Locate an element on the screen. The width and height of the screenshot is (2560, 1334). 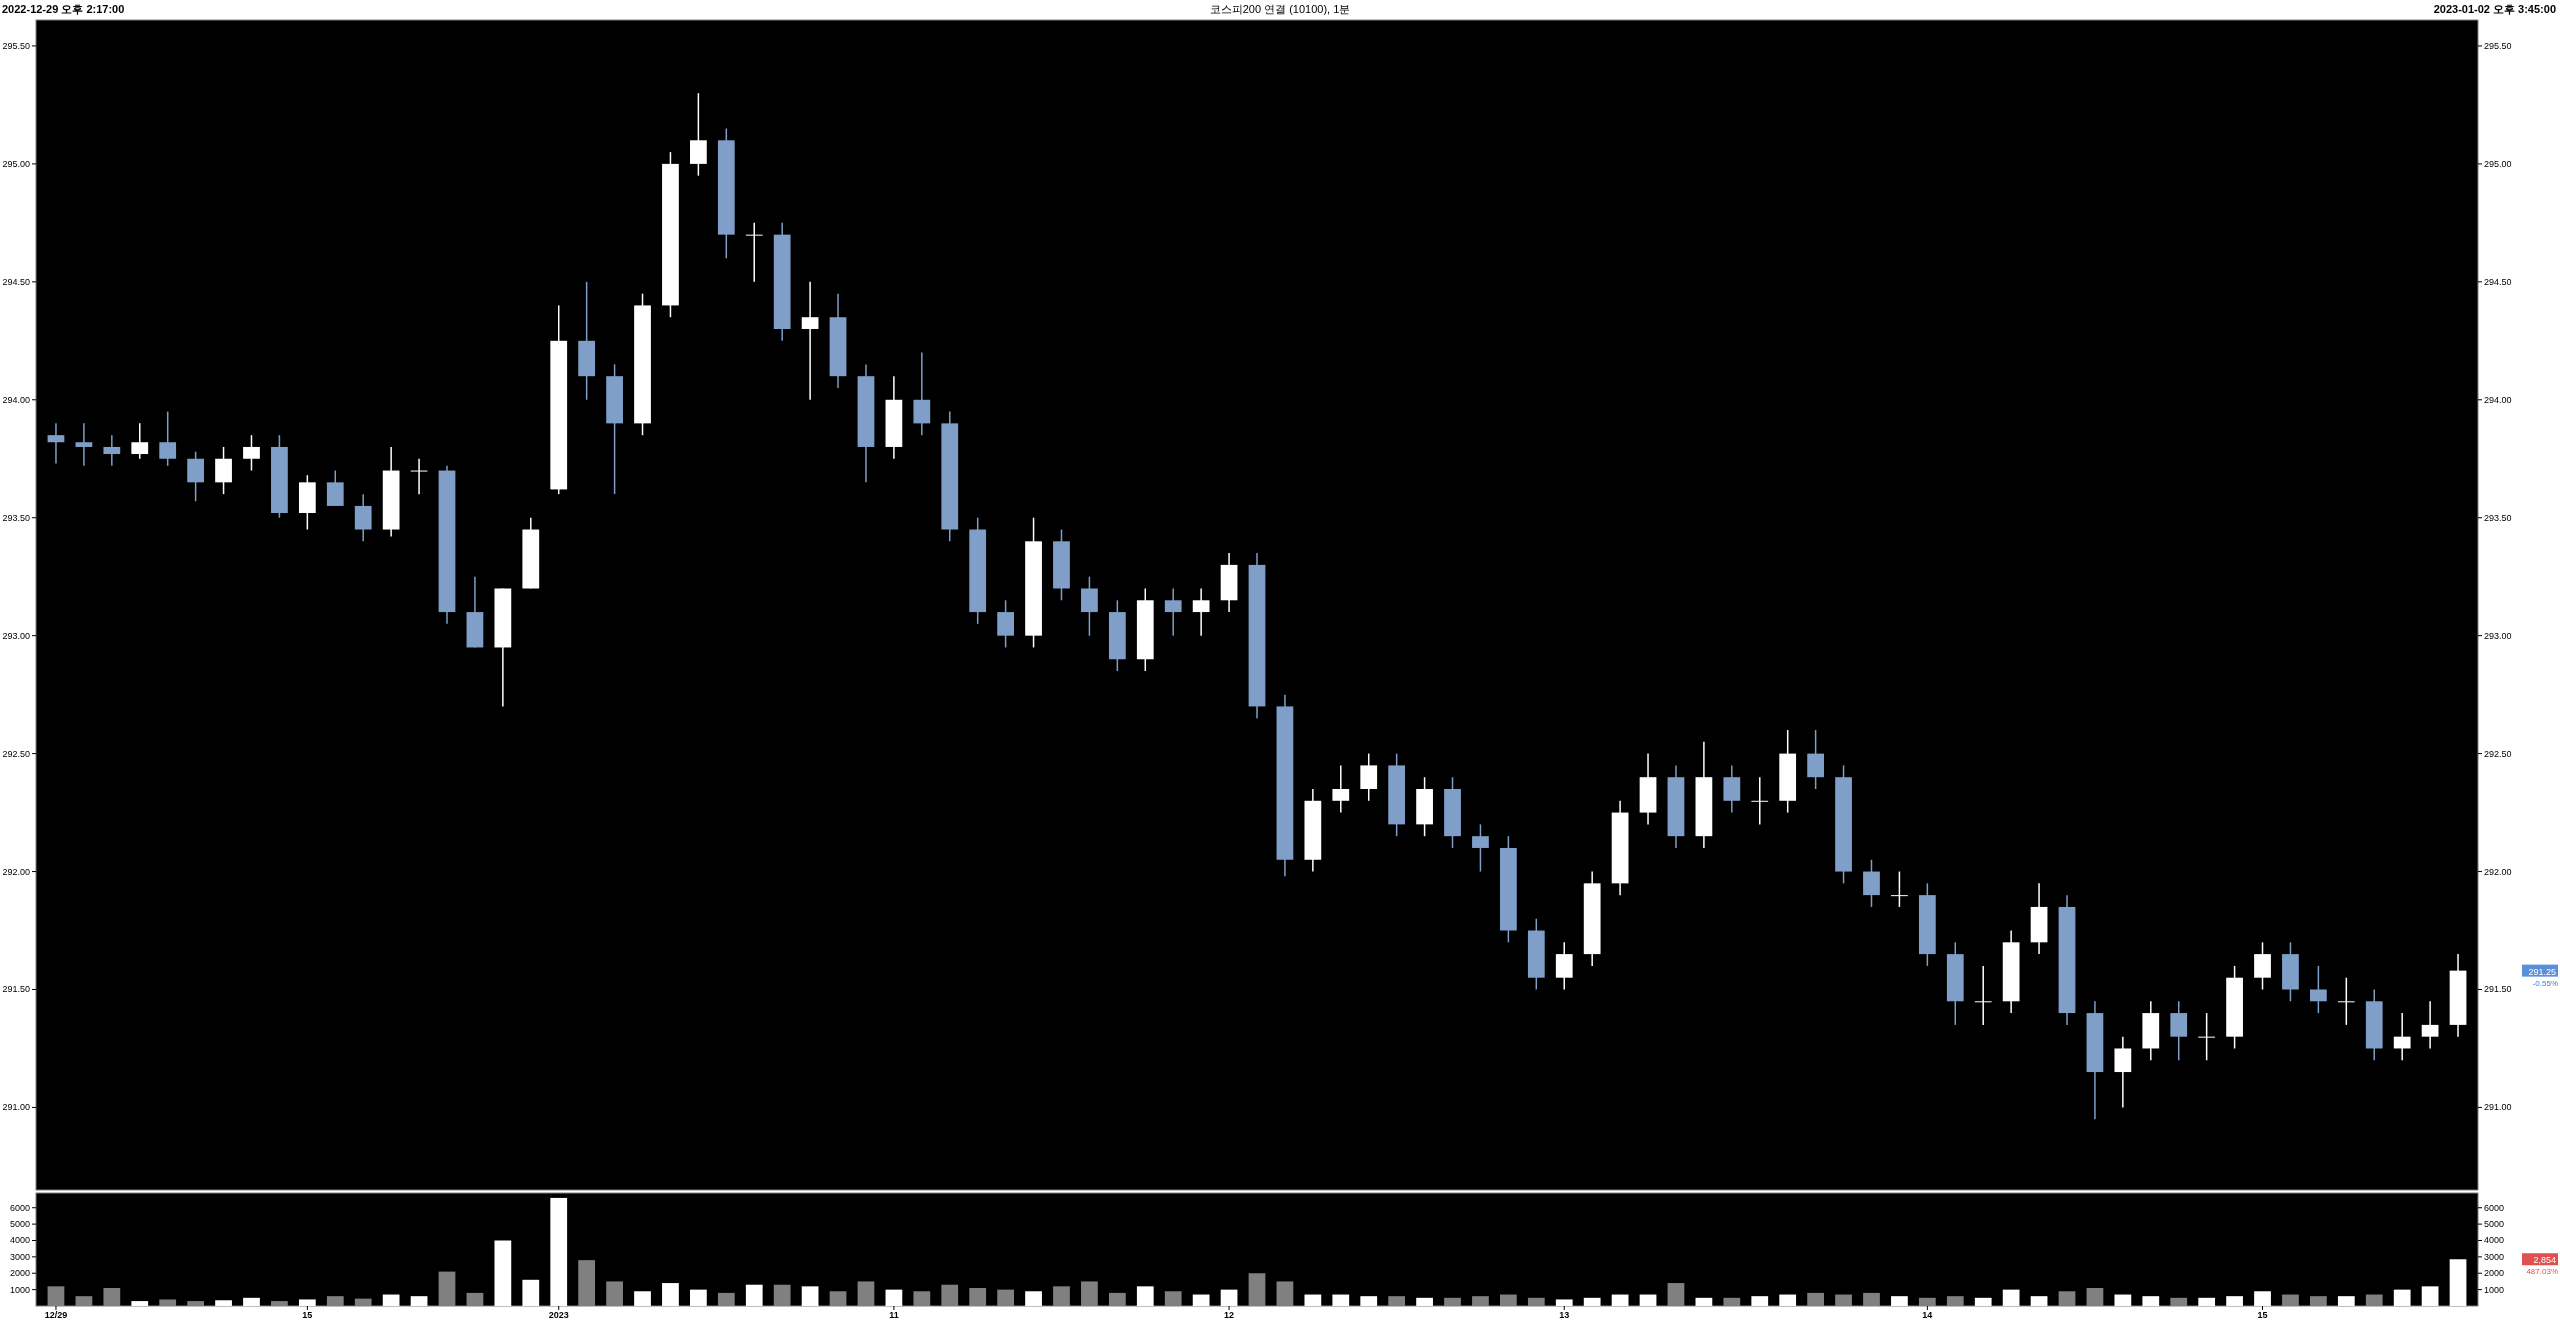
y-tick-label: 4000 is located at coordinates (19, 1240).